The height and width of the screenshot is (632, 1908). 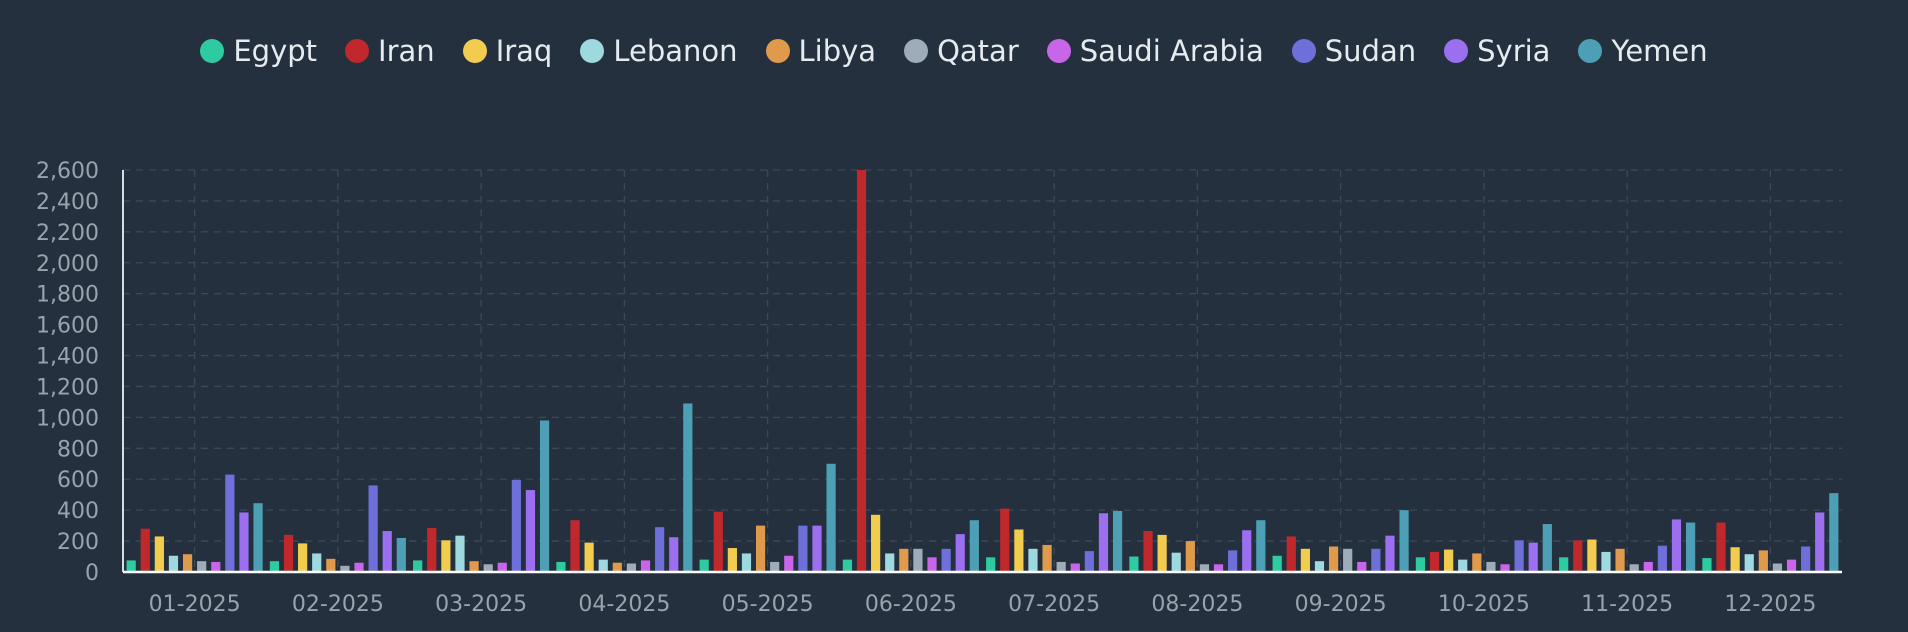 I want to click on x-tick-label: 10-2025, so click(x=1484, y=604).